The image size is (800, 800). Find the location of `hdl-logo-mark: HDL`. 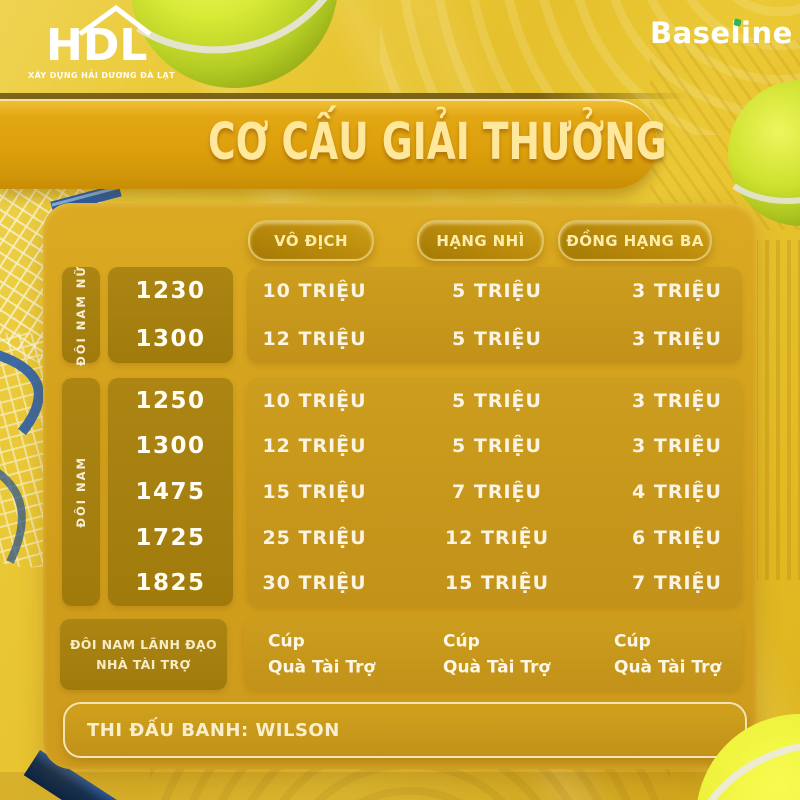

hdl-logo-mark: HDL is located at coordinates (99, 37).